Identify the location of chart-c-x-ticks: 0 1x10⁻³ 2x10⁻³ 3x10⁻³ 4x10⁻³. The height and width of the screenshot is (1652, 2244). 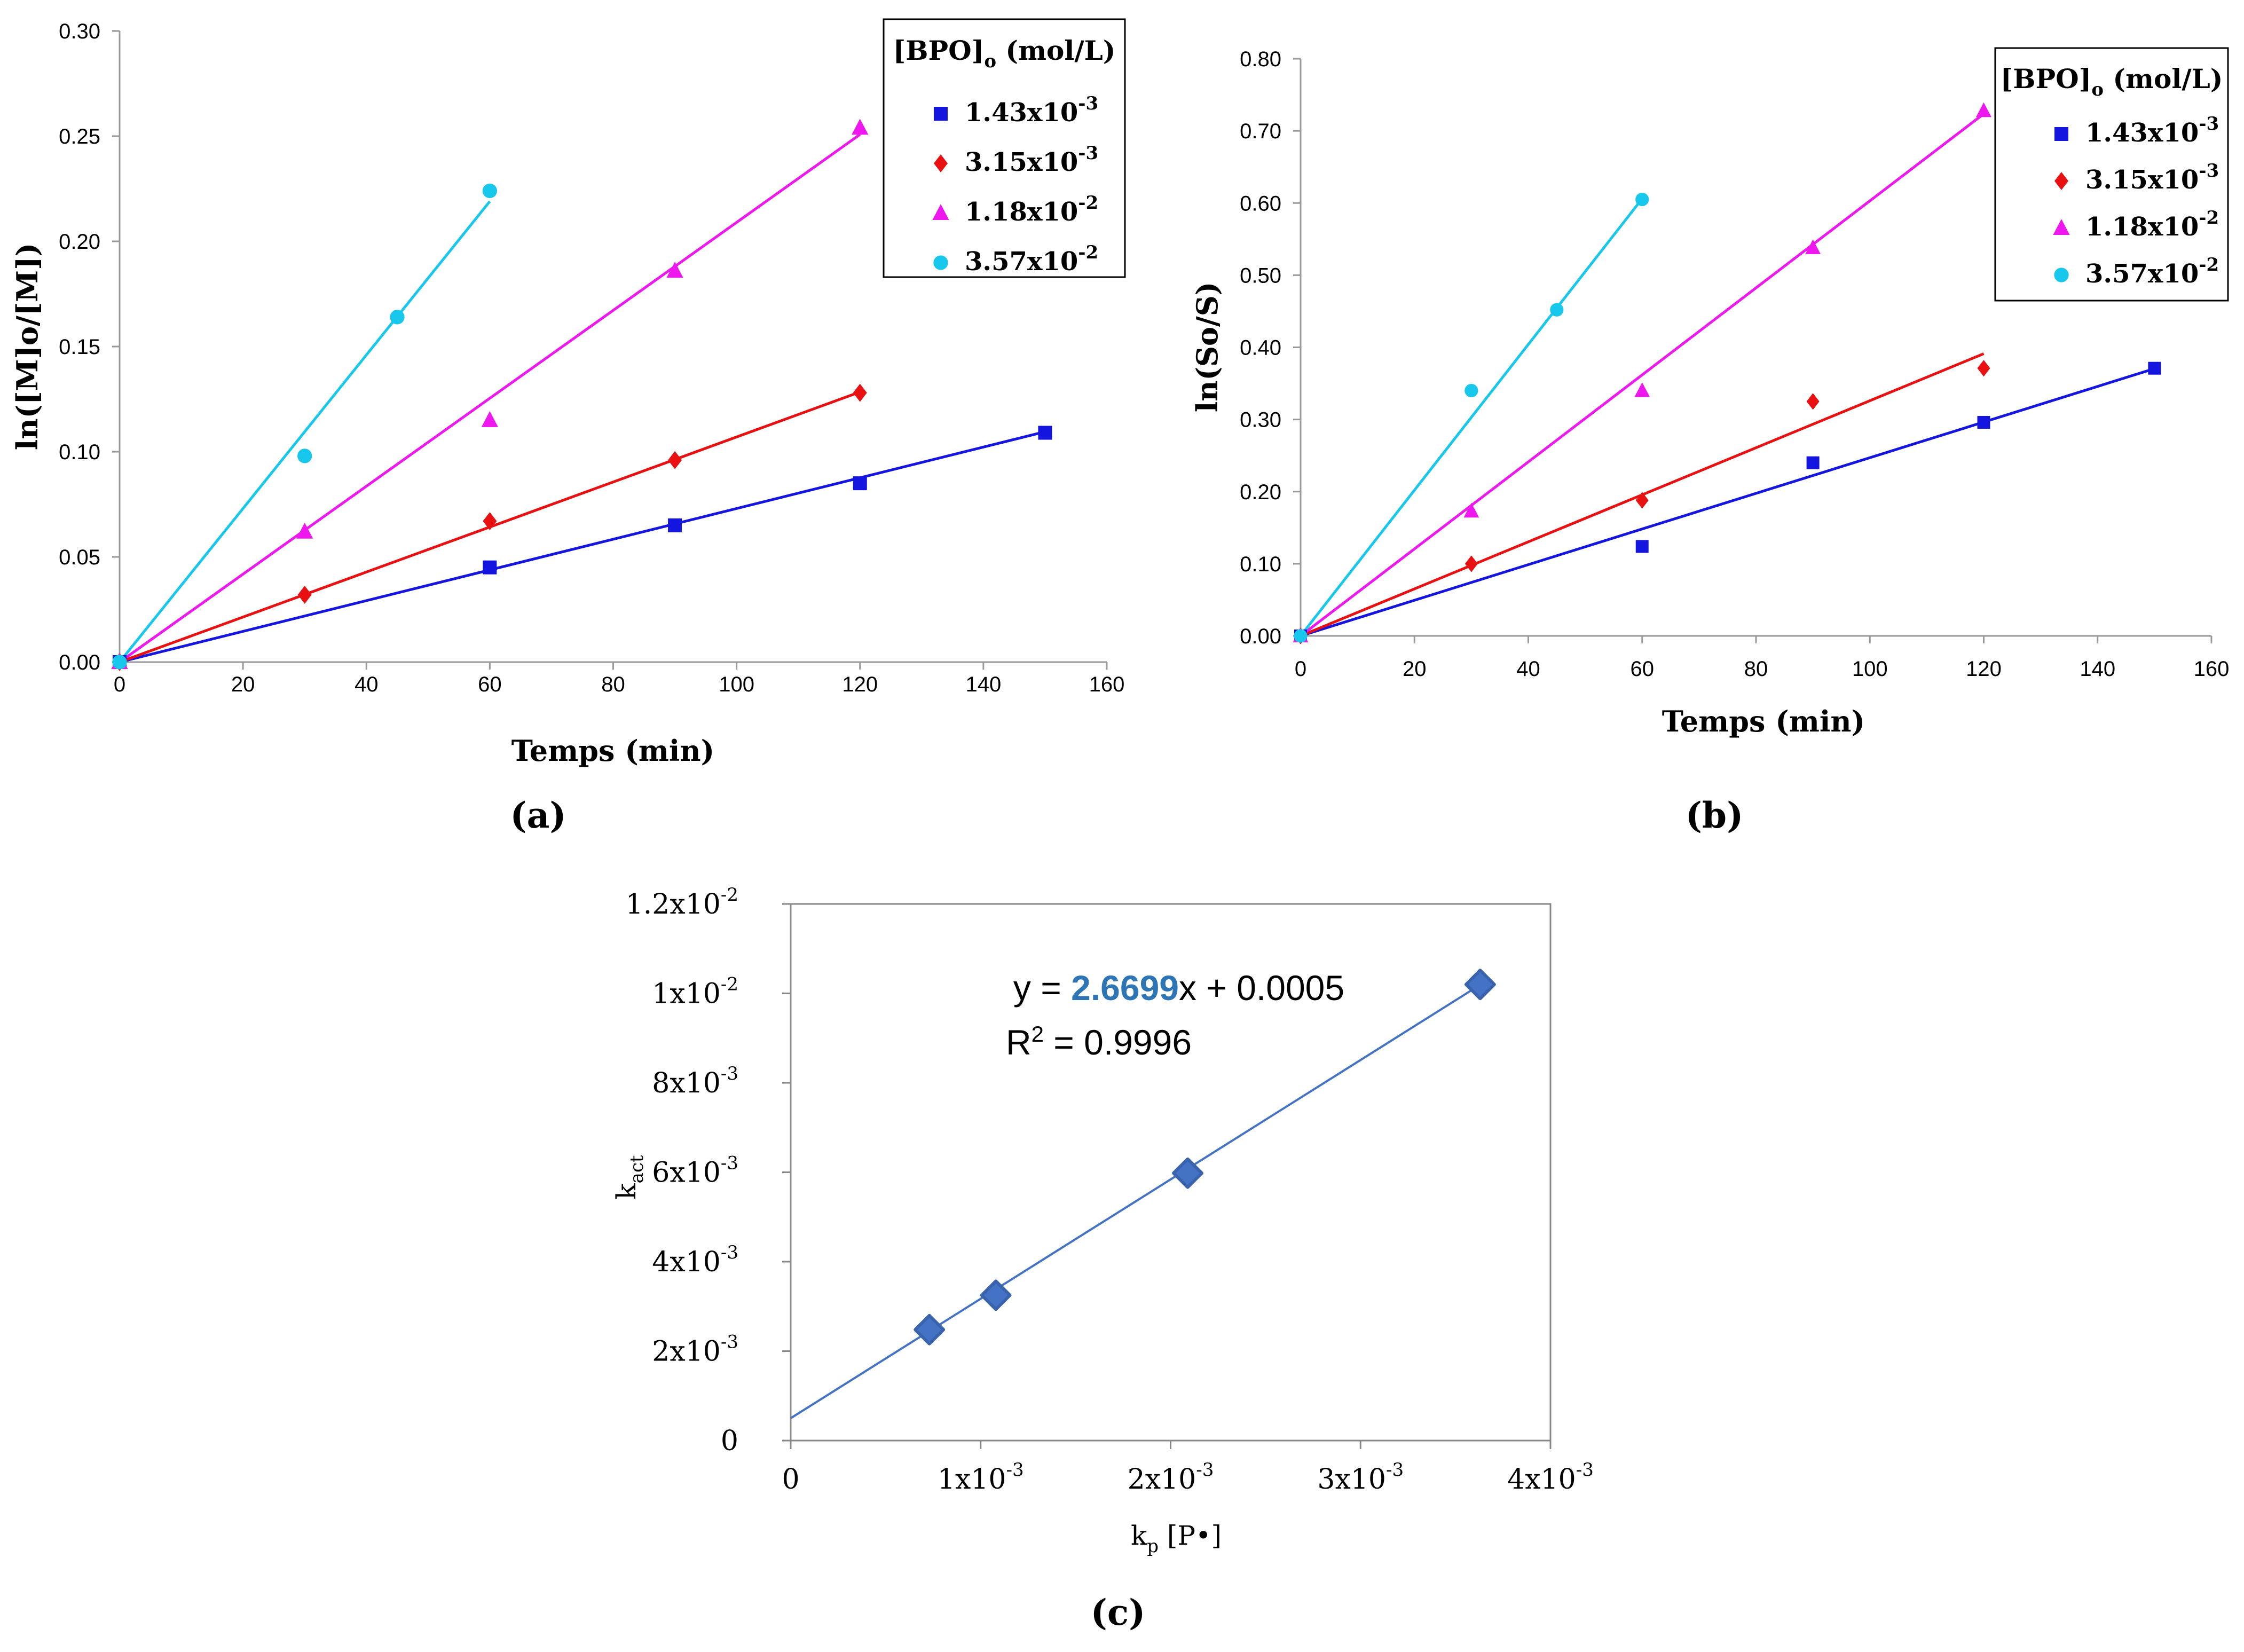
(1188, 1468).